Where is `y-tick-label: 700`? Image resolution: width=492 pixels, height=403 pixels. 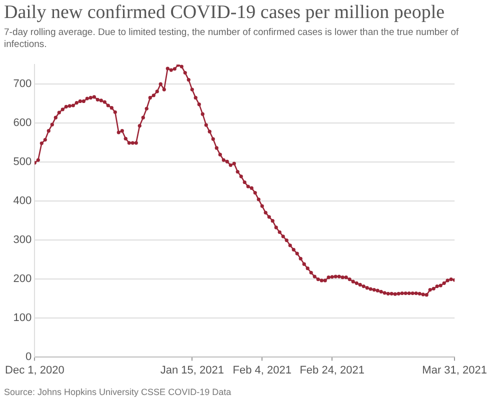
y-tick-label: 700 is located at coordinates (22, 84).